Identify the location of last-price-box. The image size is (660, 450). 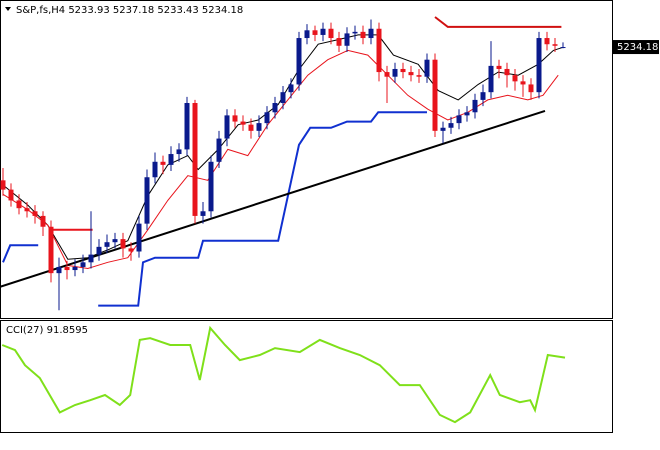
(636, 47).